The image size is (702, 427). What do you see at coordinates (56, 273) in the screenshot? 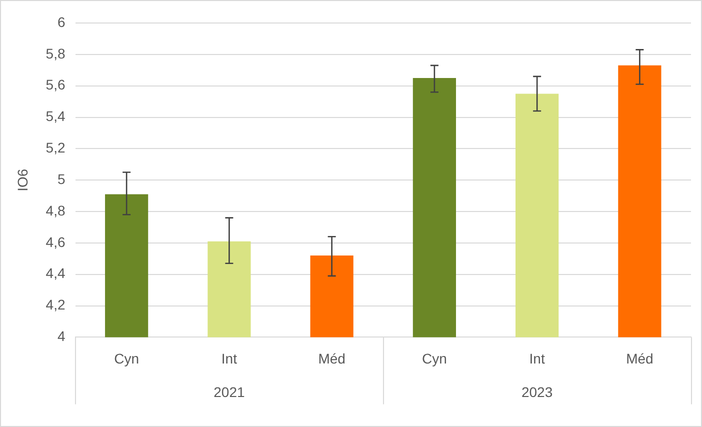
I see `y-tick-label: 4,4` at bounding box center [56, 273].